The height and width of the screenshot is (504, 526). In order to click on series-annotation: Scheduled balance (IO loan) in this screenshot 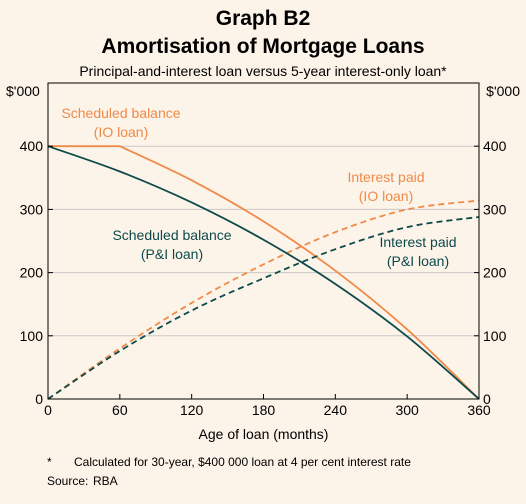, I will do `click(120, 122)`.